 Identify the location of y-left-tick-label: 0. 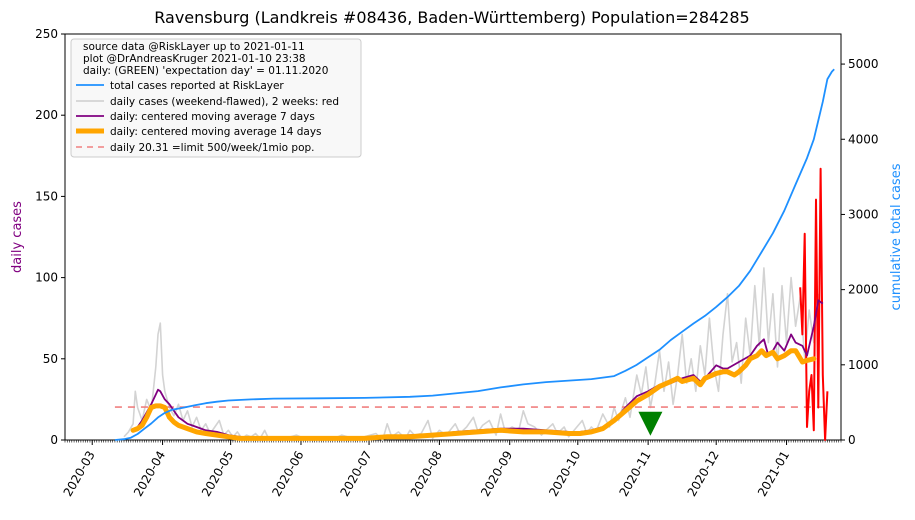
(54, 440).